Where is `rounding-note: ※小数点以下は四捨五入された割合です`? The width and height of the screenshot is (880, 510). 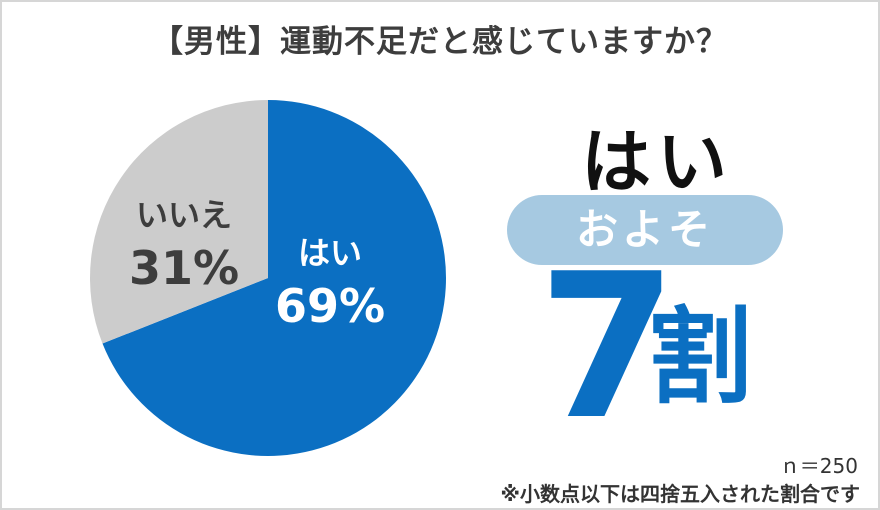
rounding-note: ※小数点以下は四捨五入された割合です is located at coordinates (680, 494).